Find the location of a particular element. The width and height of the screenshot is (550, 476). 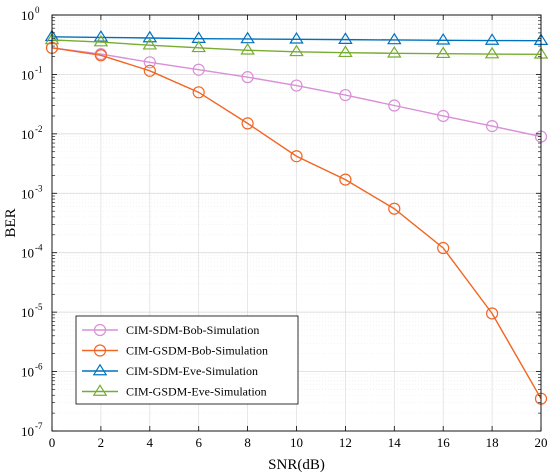

x-tick-label: 20 is located at coordinates (541, 442).